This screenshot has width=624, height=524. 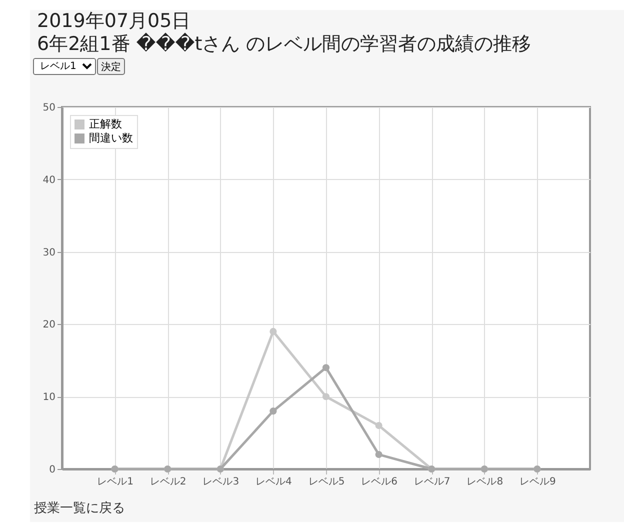 What do you see at coordinates (538, 482) in the screenshot?
I see `x-tick-label: レベル9` at bounding box center [538, 482].